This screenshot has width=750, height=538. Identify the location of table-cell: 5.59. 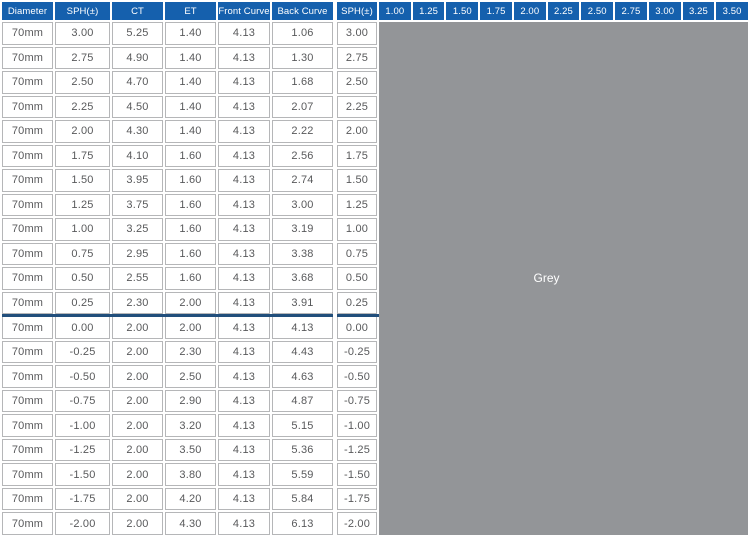
(302, 474).